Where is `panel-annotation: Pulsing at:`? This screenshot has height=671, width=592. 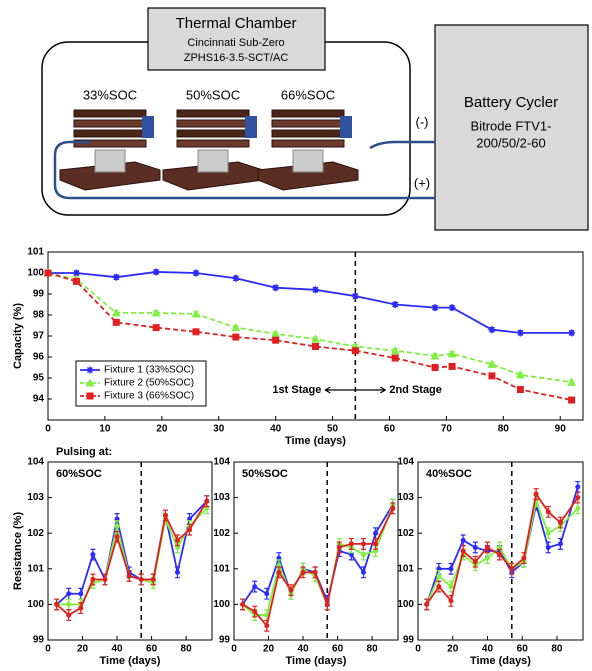
panel-annotation: Pulsing at: is located at coordinates (84, 452).